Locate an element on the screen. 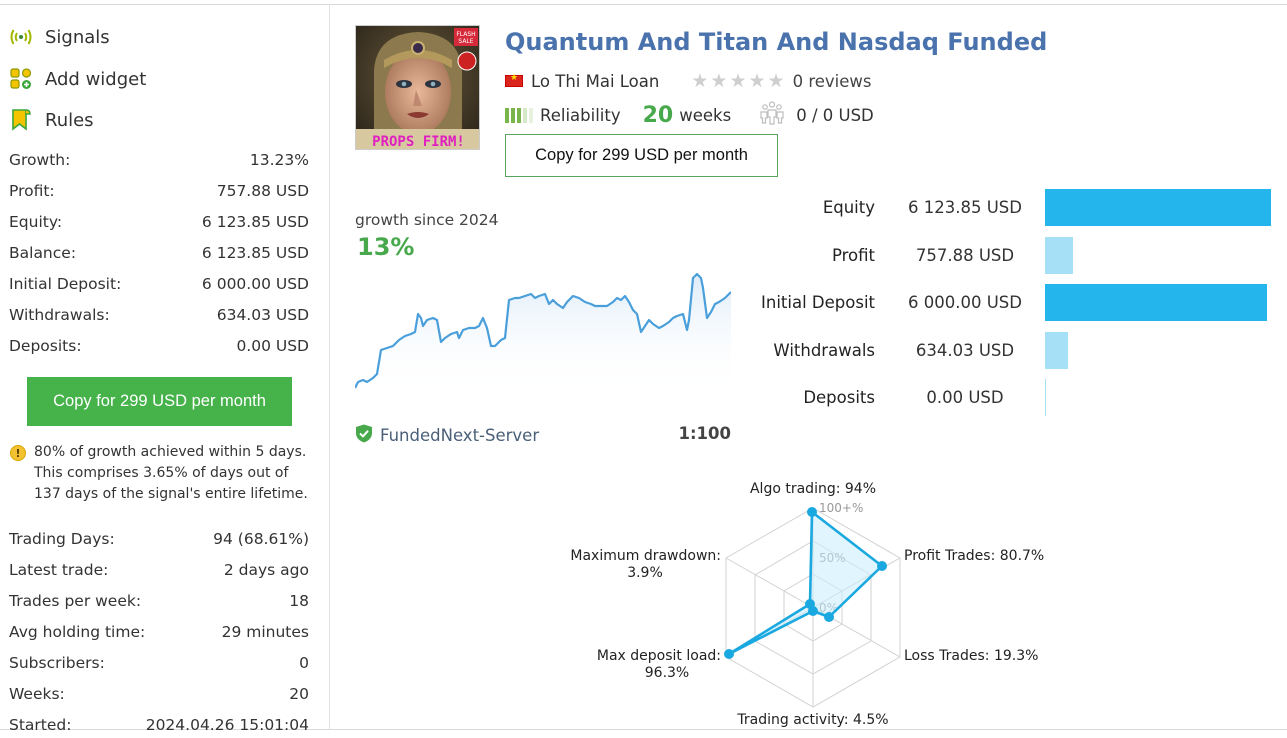 This screenshot has height=738, width=1287. weeks-label: weeks is located at coordinates (705, 115).